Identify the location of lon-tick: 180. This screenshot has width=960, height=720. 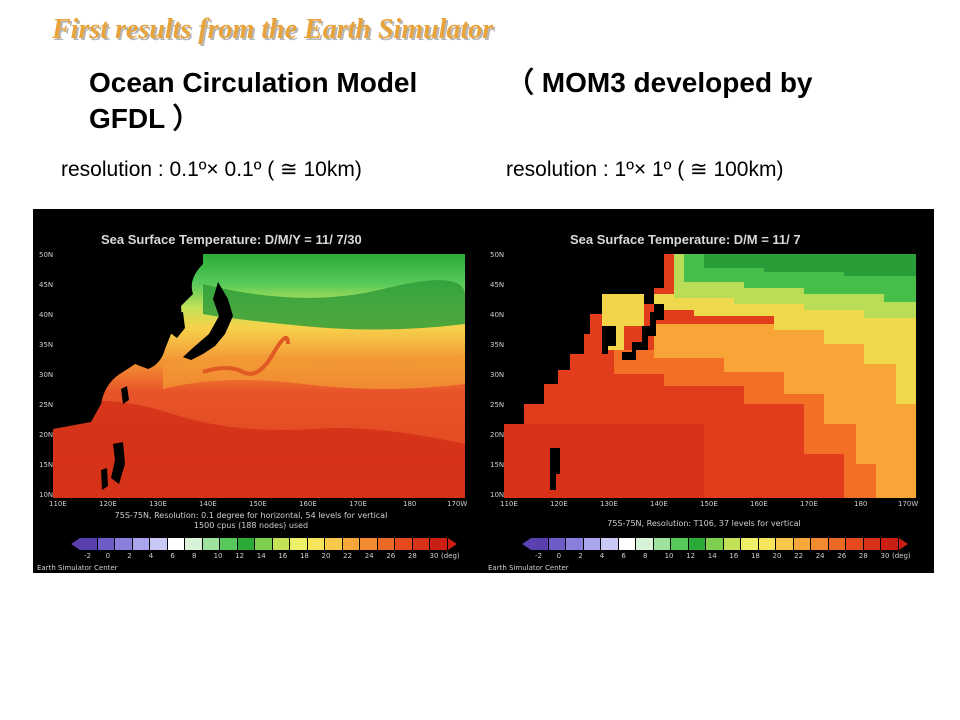
(861, 504).